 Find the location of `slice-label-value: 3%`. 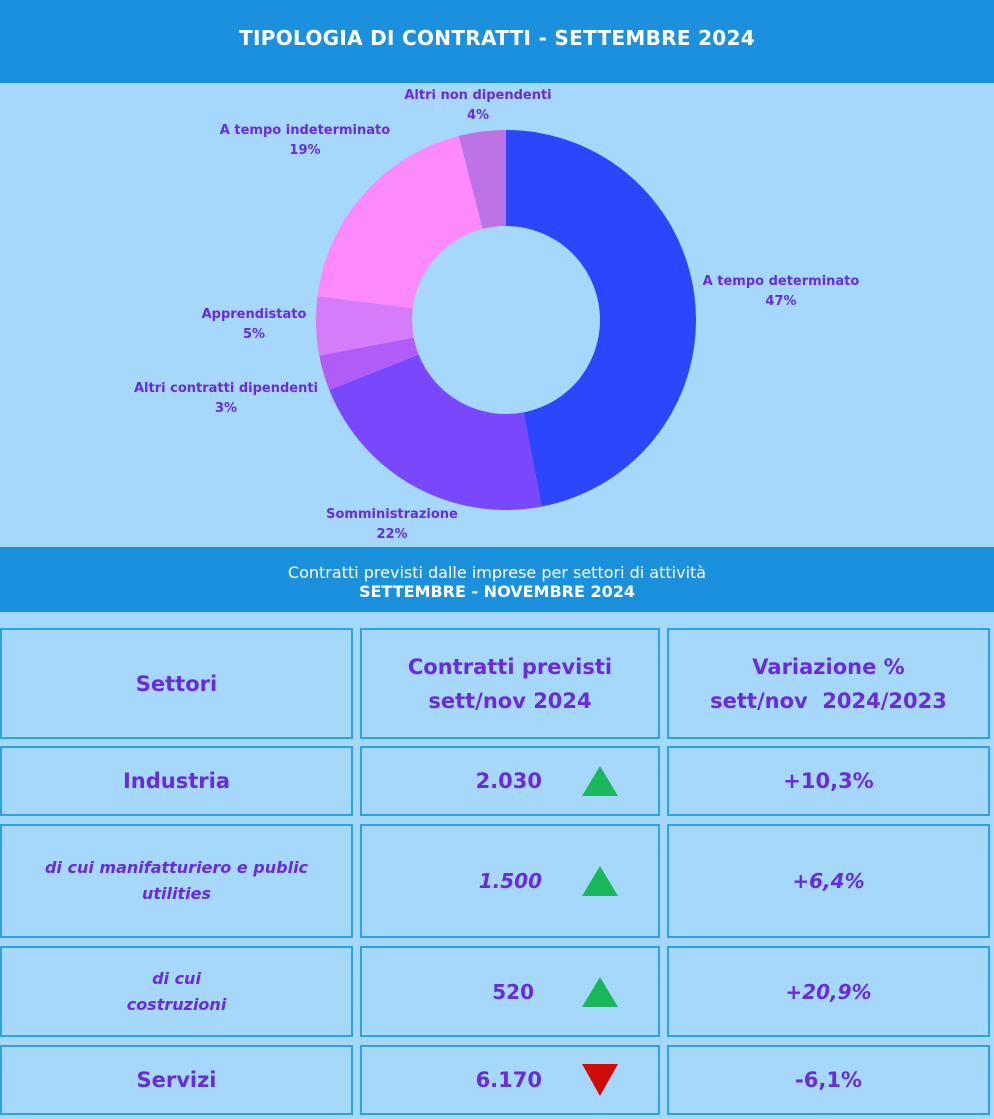

slice-label-value: 3% is located at coordinates (226, 408).